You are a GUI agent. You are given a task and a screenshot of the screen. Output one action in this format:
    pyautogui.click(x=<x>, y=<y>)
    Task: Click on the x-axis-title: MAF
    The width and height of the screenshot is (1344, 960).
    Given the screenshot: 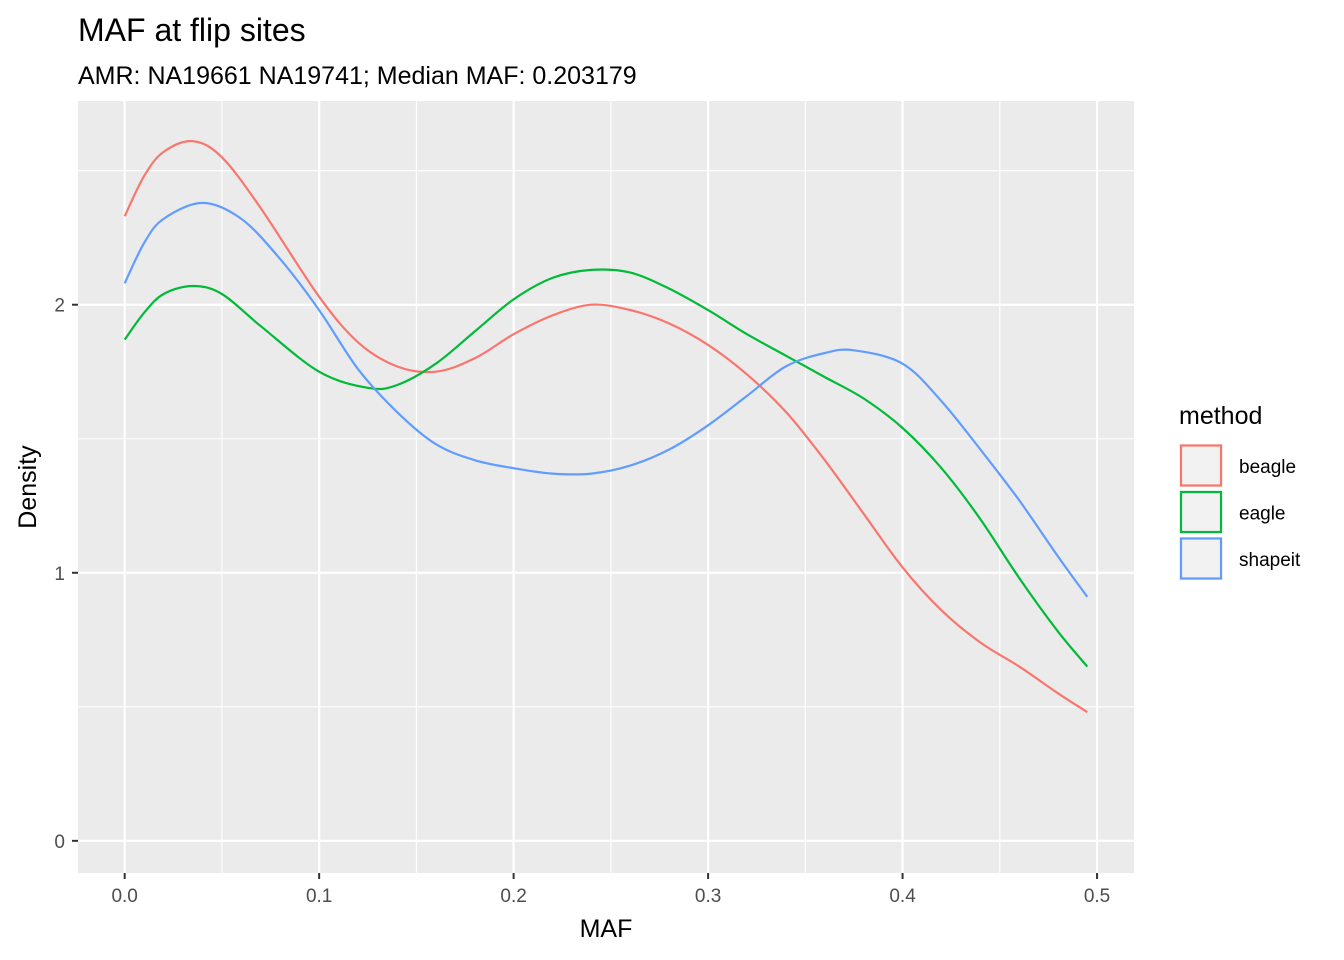 What is the action you would take?
    pyautogui.click(x=606, y=929)
    